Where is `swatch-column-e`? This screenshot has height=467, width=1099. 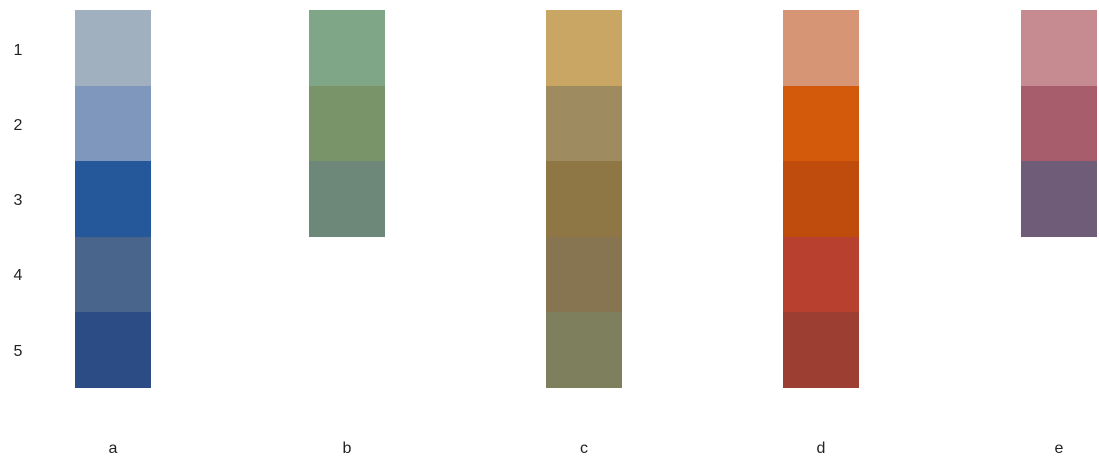 swatch-column-e is located at coordinates (1059, 123).